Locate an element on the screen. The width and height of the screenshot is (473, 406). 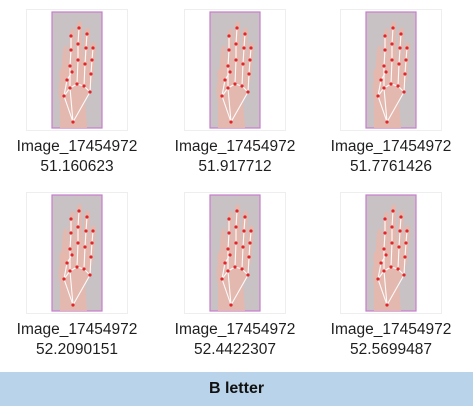
file-item: Image_17454972 52.2090151 is located at coordinates (77, 275).